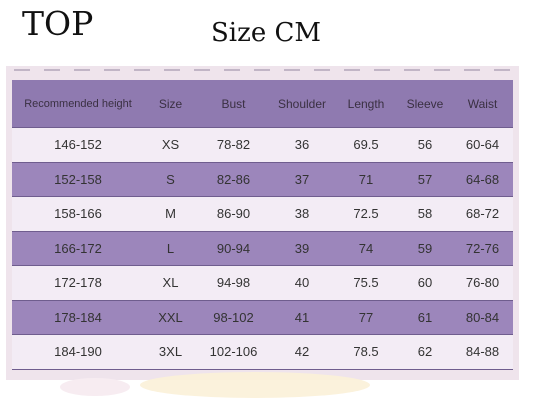  What do you see at coordinates (170, 283) in the screenshot?
I see `cell-size: XL` at bounding box center [170, 283].